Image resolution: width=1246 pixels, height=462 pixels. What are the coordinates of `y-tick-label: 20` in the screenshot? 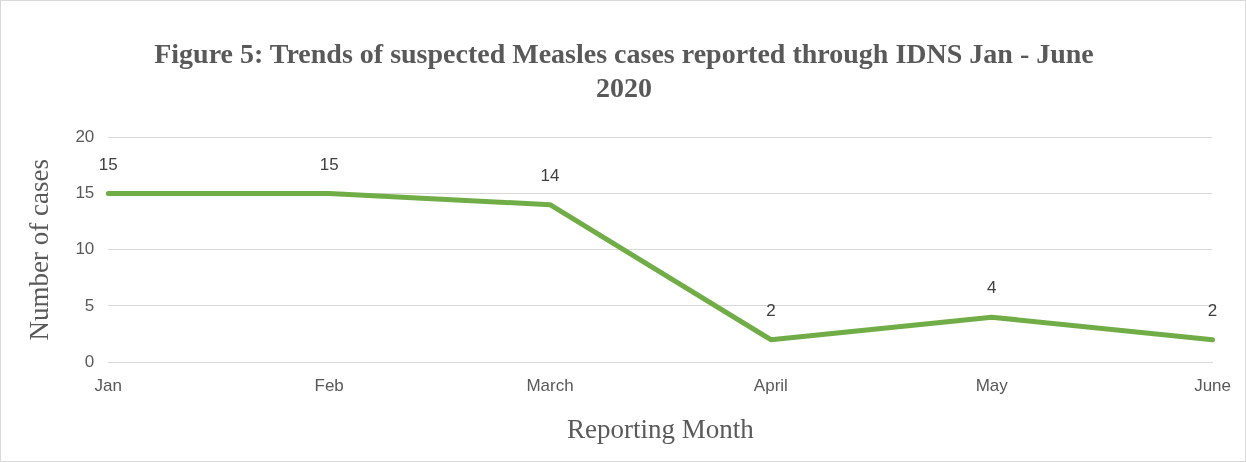 It's located at (85, 136).